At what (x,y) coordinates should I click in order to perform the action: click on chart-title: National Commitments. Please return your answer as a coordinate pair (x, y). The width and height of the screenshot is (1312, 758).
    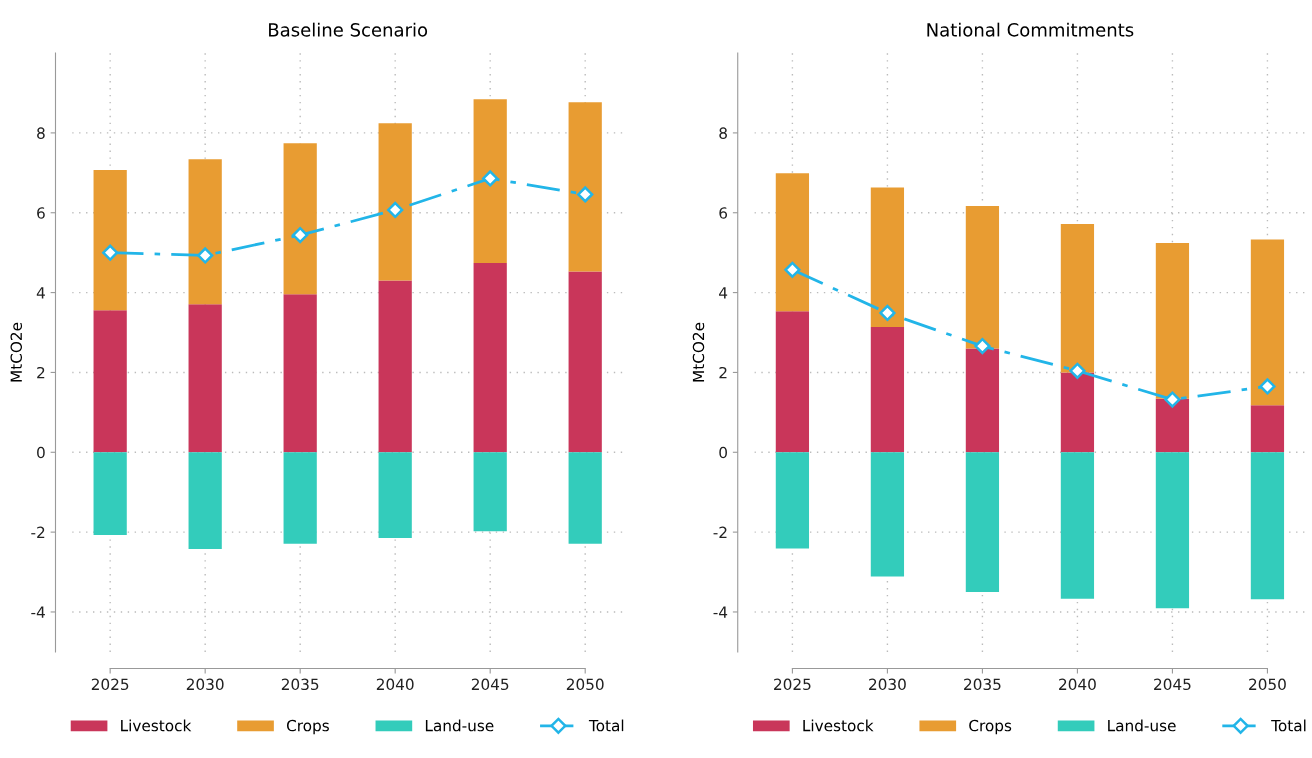
    Looking at the image, I should click on (1030, 29).